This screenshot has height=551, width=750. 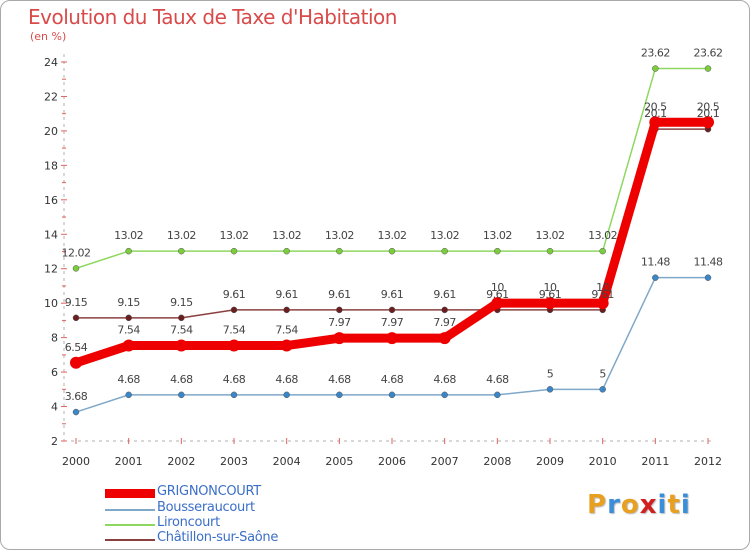 What do you see at coordinates (708, 53) in the screenshot?
I see `data-label: 23.62` at bounding box center [708, 53].